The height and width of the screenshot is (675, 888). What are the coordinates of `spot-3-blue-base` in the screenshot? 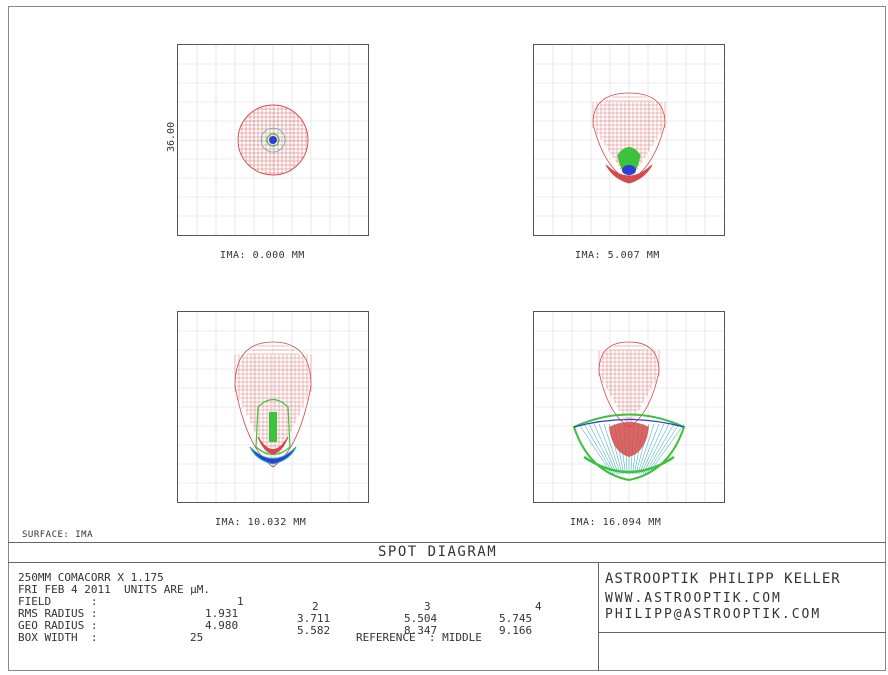 It's located at (273, 455).